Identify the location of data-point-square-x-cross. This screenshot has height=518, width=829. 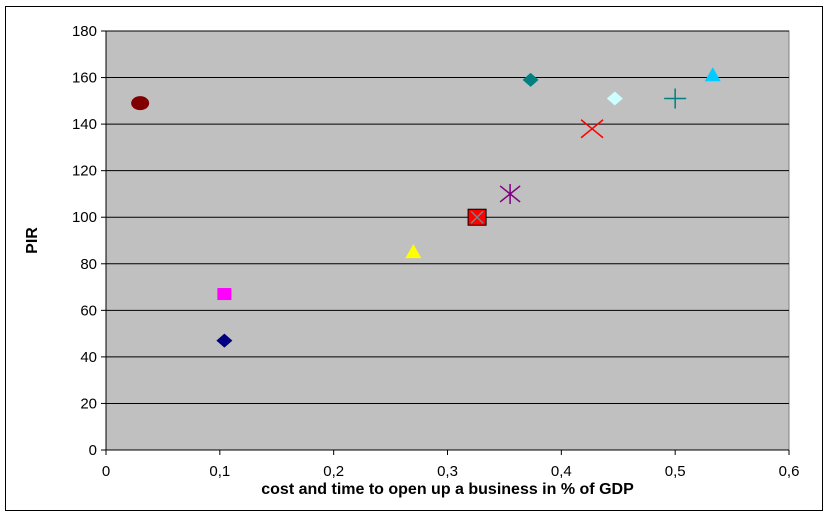
(477, 217).